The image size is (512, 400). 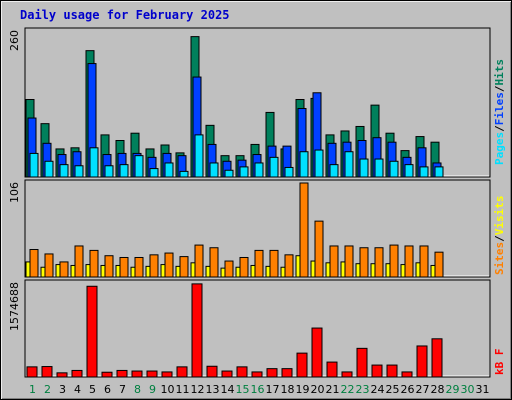 What do you see at coordinates (92, 389) in the screenshot?
I see `day-label: 5` at bounding box center [92, 389].